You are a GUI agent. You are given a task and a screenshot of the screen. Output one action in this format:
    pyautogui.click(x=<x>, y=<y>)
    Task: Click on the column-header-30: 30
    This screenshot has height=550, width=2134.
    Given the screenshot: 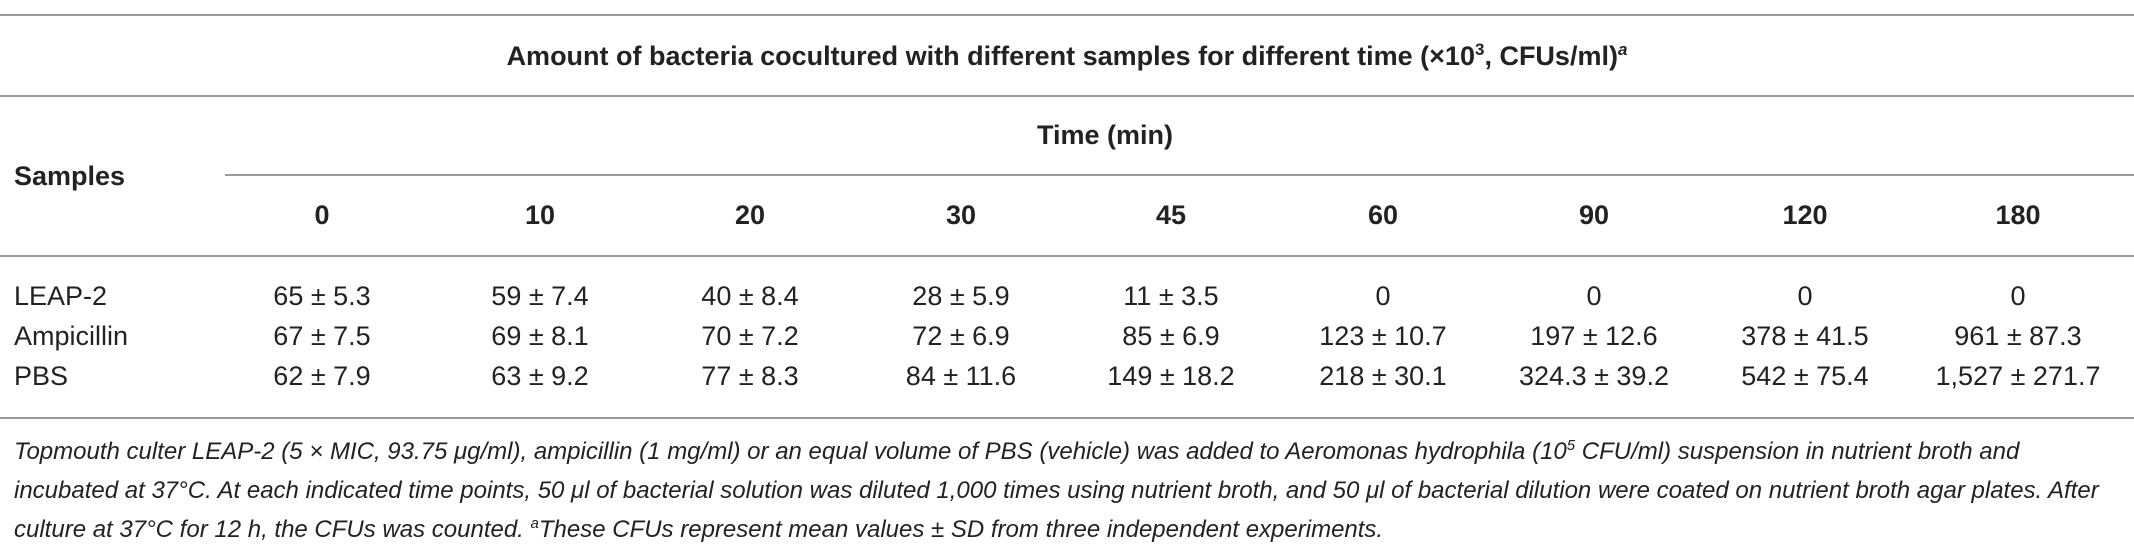 What is the action you would take?
    pyautogui.click(x=961, y=215)
    